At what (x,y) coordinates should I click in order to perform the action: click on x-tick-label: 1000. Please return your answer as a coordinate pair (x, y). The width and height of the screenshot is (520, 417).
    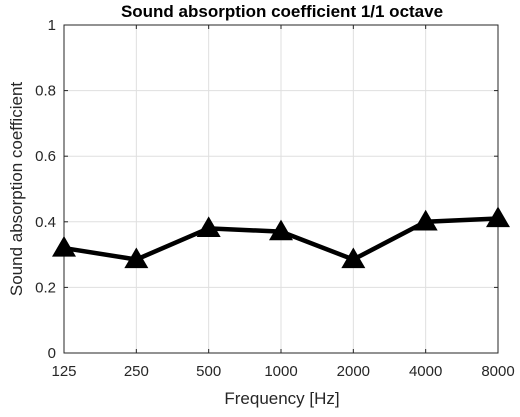
    Looking at the image, I should click on (280, 371).